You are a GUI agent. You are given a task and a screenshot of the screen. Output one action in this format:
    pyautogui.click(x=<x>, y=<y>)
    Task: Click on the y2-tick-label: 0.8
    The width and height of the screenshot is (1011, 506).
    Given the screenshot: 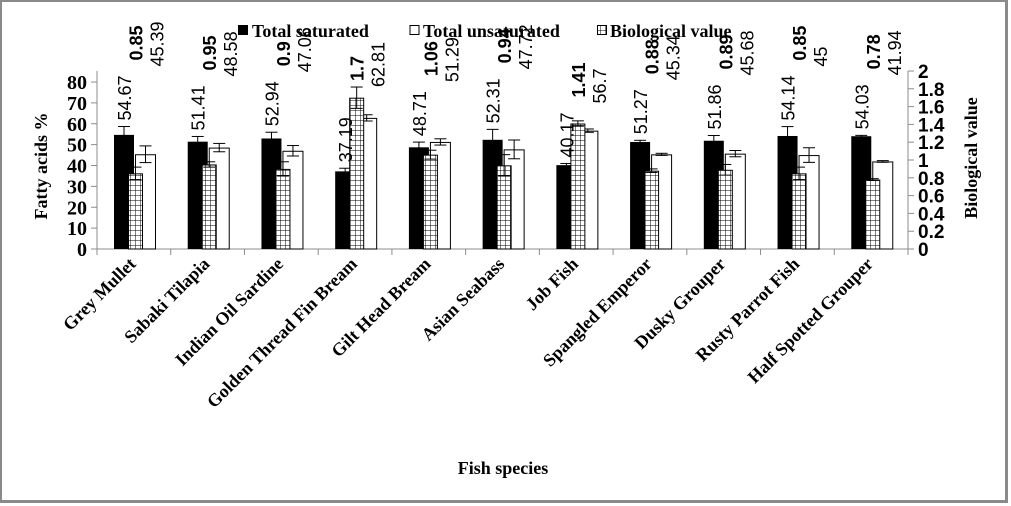 What is the action you would take?
    pyautogui.click(x=931, y=179)
    